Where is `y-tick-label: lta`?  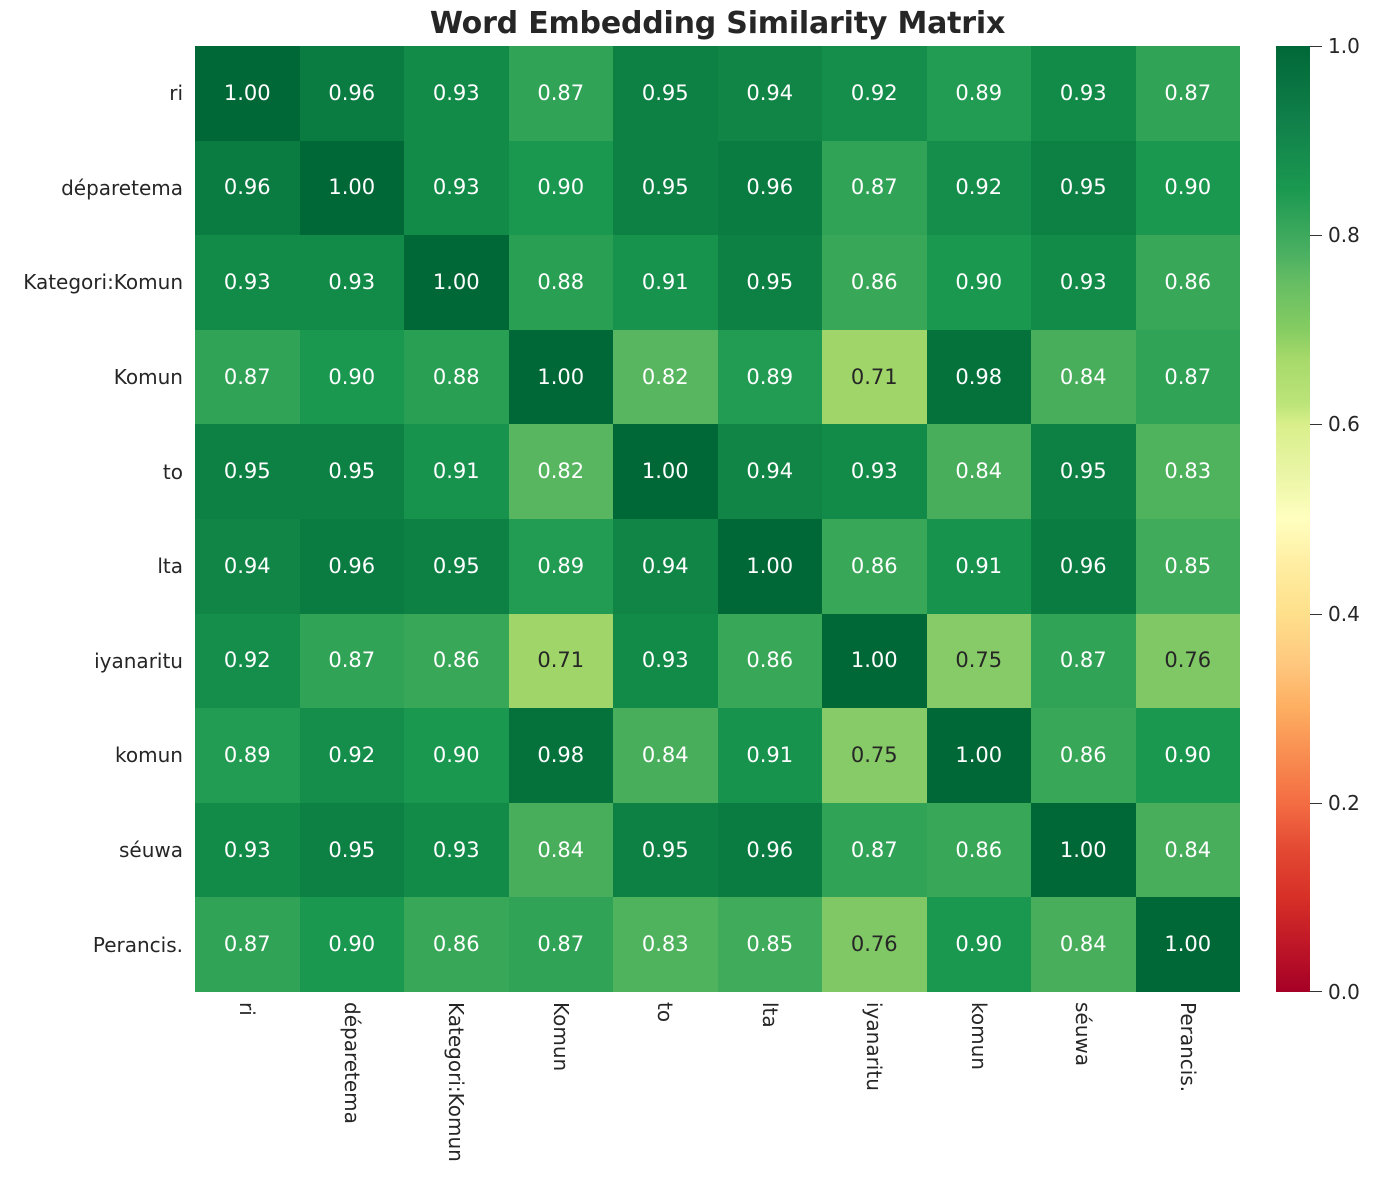 y-tick-label: lta is located at coordinates (170, 566).